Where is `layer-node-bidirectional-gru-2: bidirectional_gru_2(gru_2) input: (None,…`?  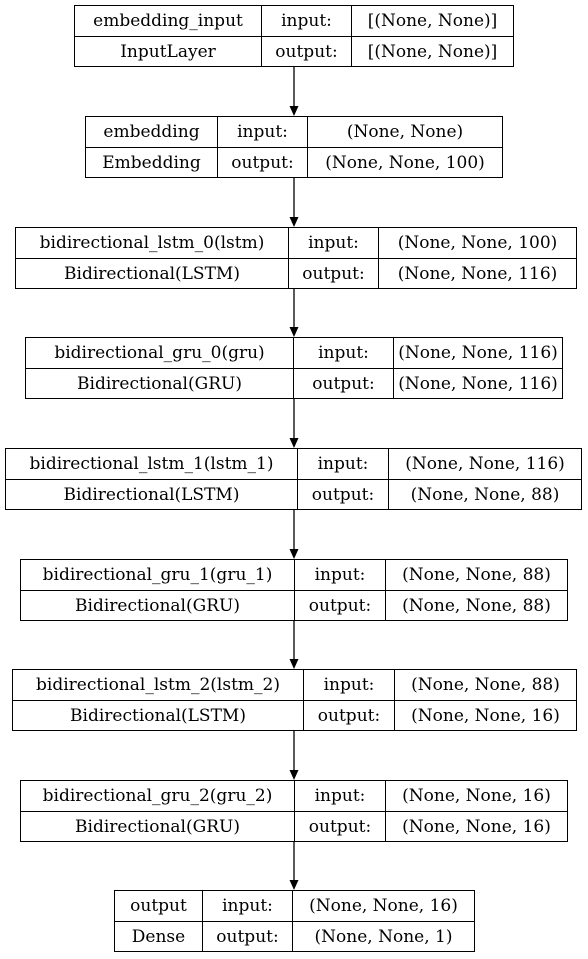
layer-node-bidirectional-gru-2: bidirectional_gru_2(gru_2) input: (None,… is located at coordinates (294, 811).